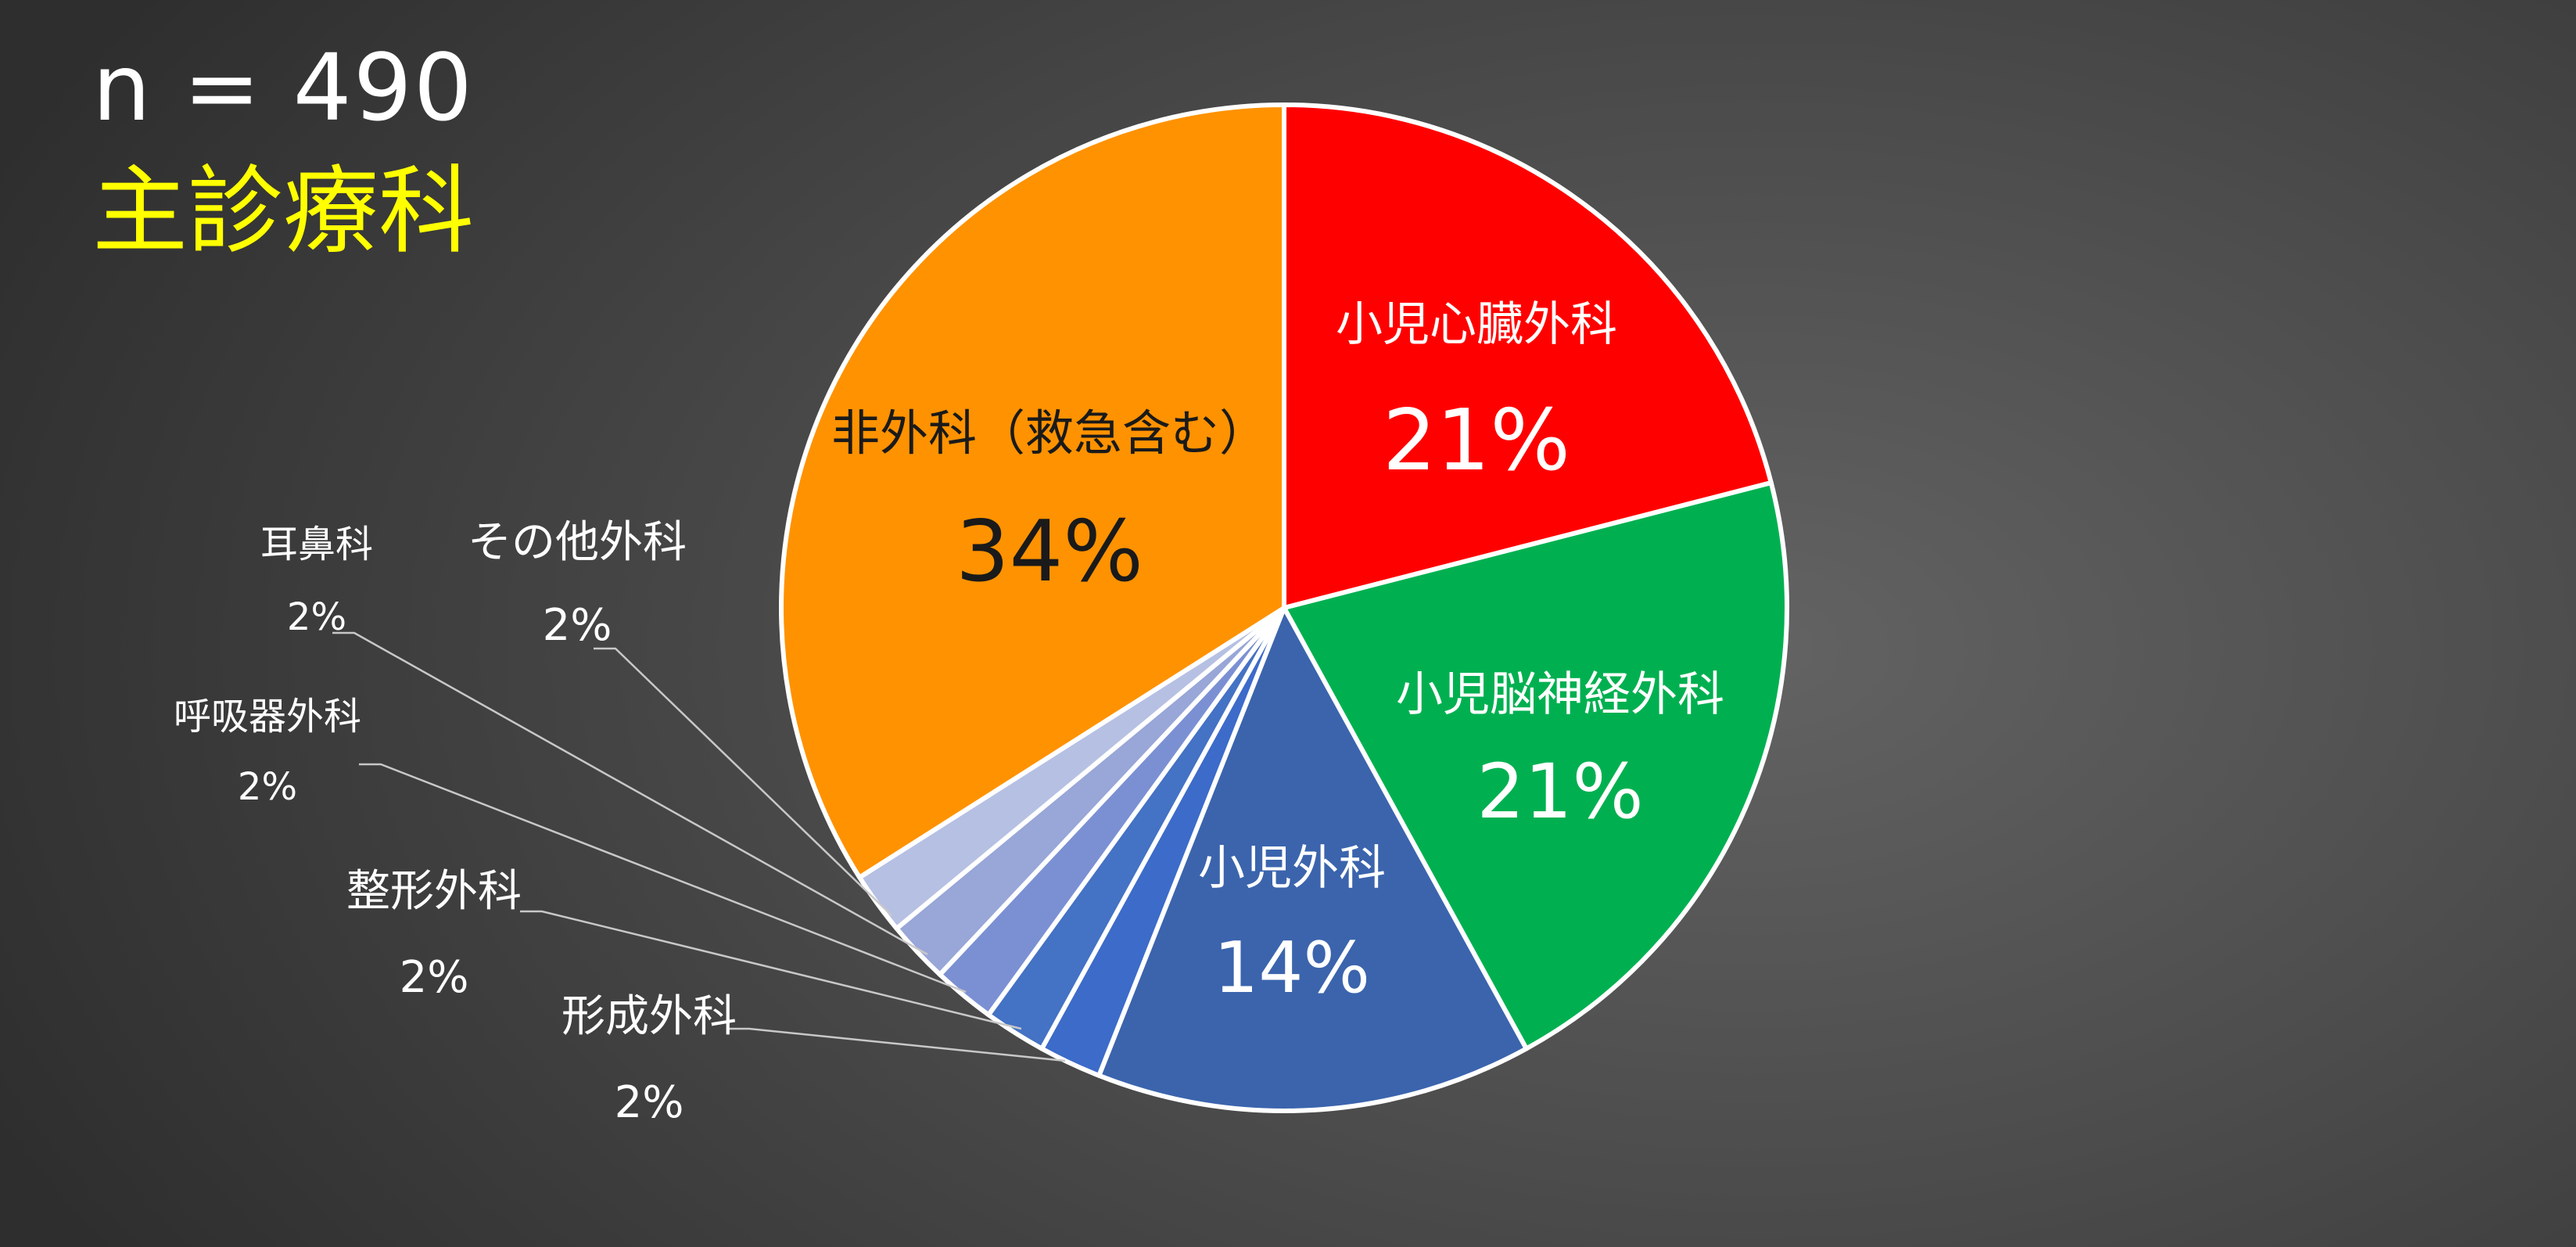  What do you see at coordinates (649, 1103) in the screenshot?
I see `slice-4-value: 2%` at bounding box center [649, 1103].